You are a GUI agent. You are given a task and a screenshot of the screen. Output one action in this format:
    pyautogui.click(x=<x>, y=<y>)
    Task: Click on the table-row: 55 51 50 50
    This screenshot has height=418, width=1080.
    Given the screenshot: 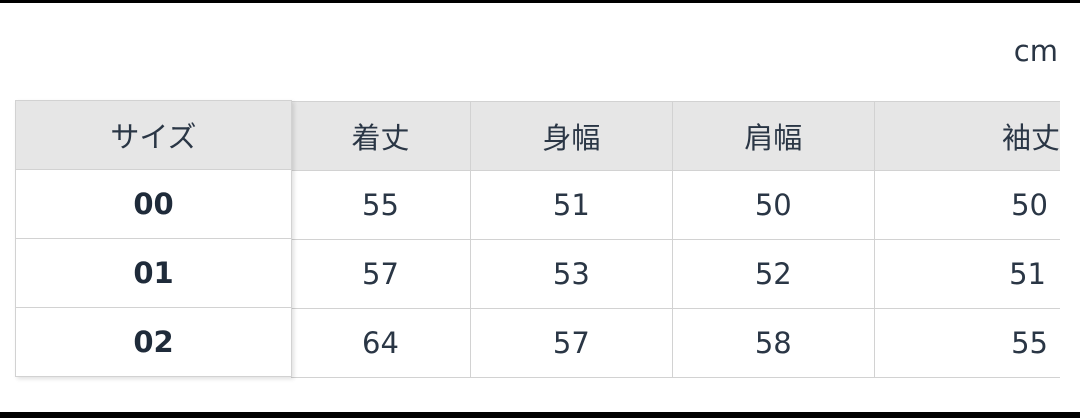 What is the action you would take?
    pyautogui.click(x=675, y=205)
    